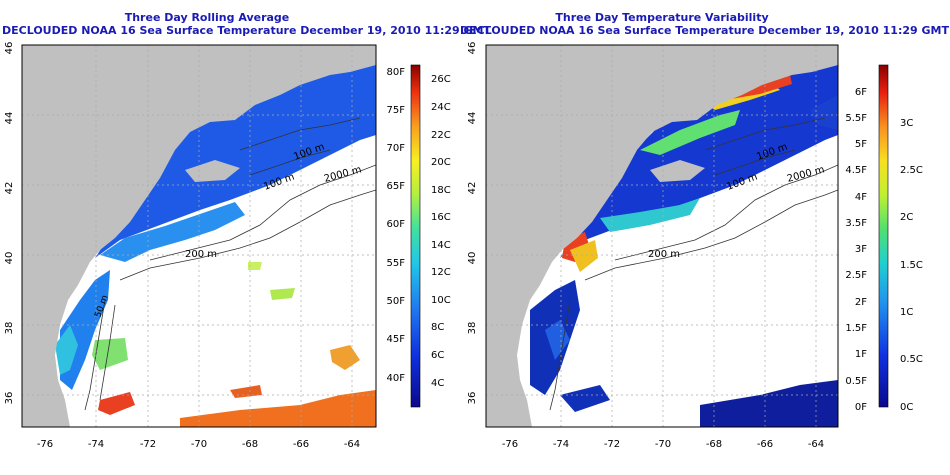 Image resolution: width=950 pixels, height=475 pixels. I want to click on colorbar-label-f: 3F, so click(861, 249).